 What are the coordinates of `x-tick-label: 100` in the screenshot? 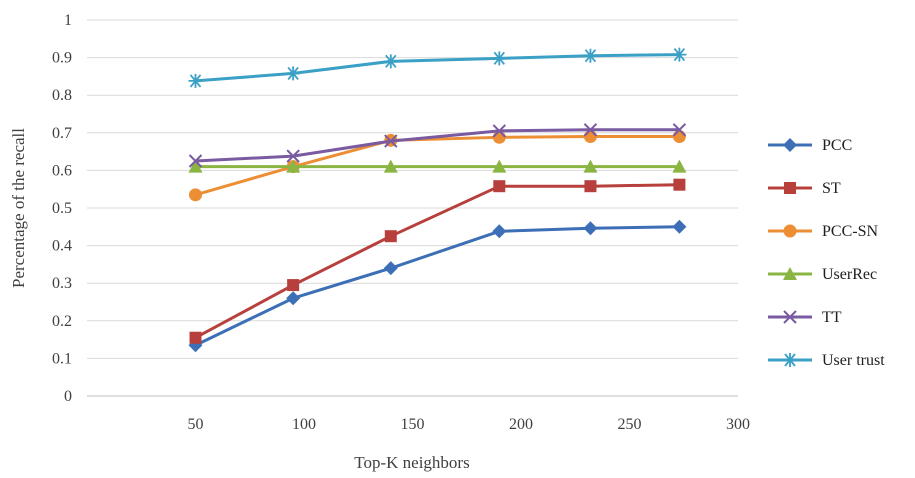 It's located at (304, 424).